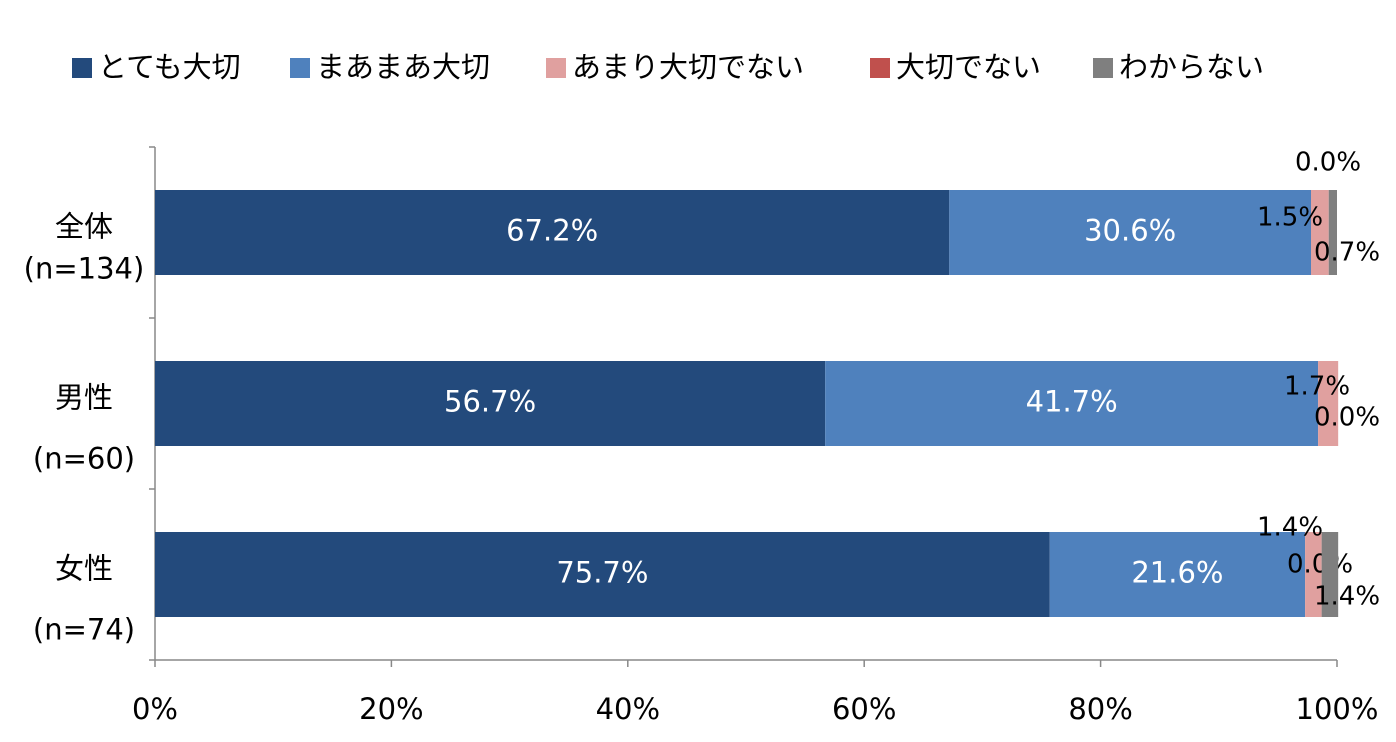 The image size is (1396, 742). I want to click on x-tick-label: 20%, so click(391, 709).